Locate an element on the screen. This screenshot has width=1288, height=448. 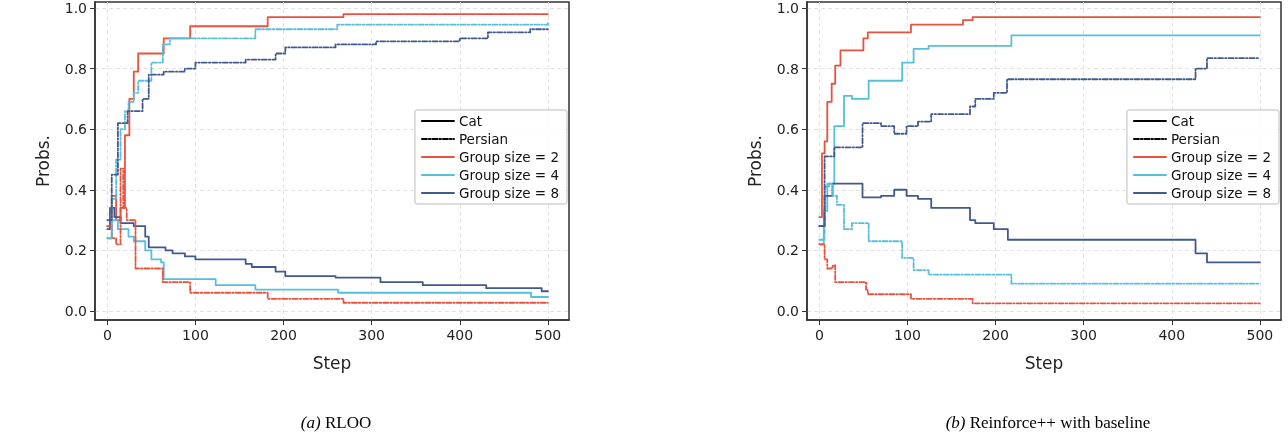
text: (a) RLOO is located at coordinates (336, 422).